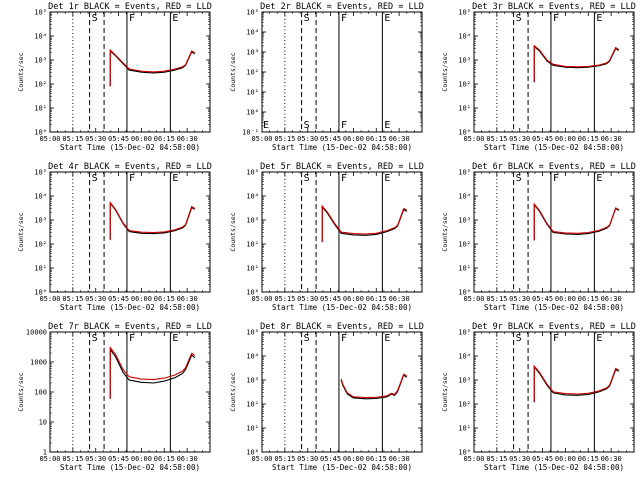  Describe the element at coordinates (130, 167) in the screenshot. I see `panel-title: Det 4r BLACK = Events, RED = LLD` at that location.